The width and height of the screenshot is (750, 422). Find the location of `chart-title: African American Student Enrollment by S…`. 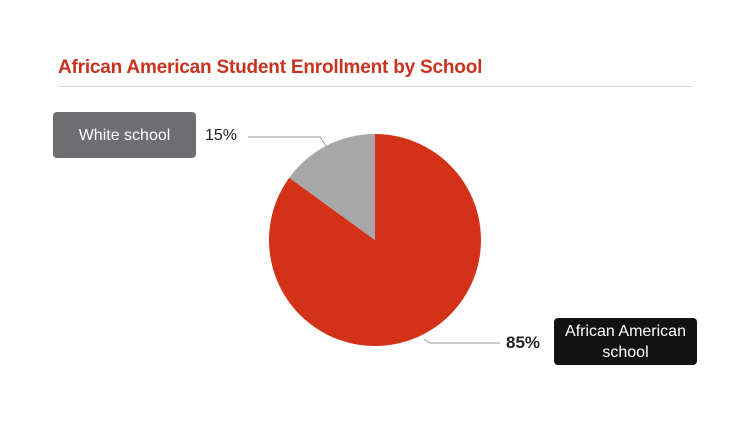

chart-title: African American Student Enrollment by S… is located at coordinates (270, 67).